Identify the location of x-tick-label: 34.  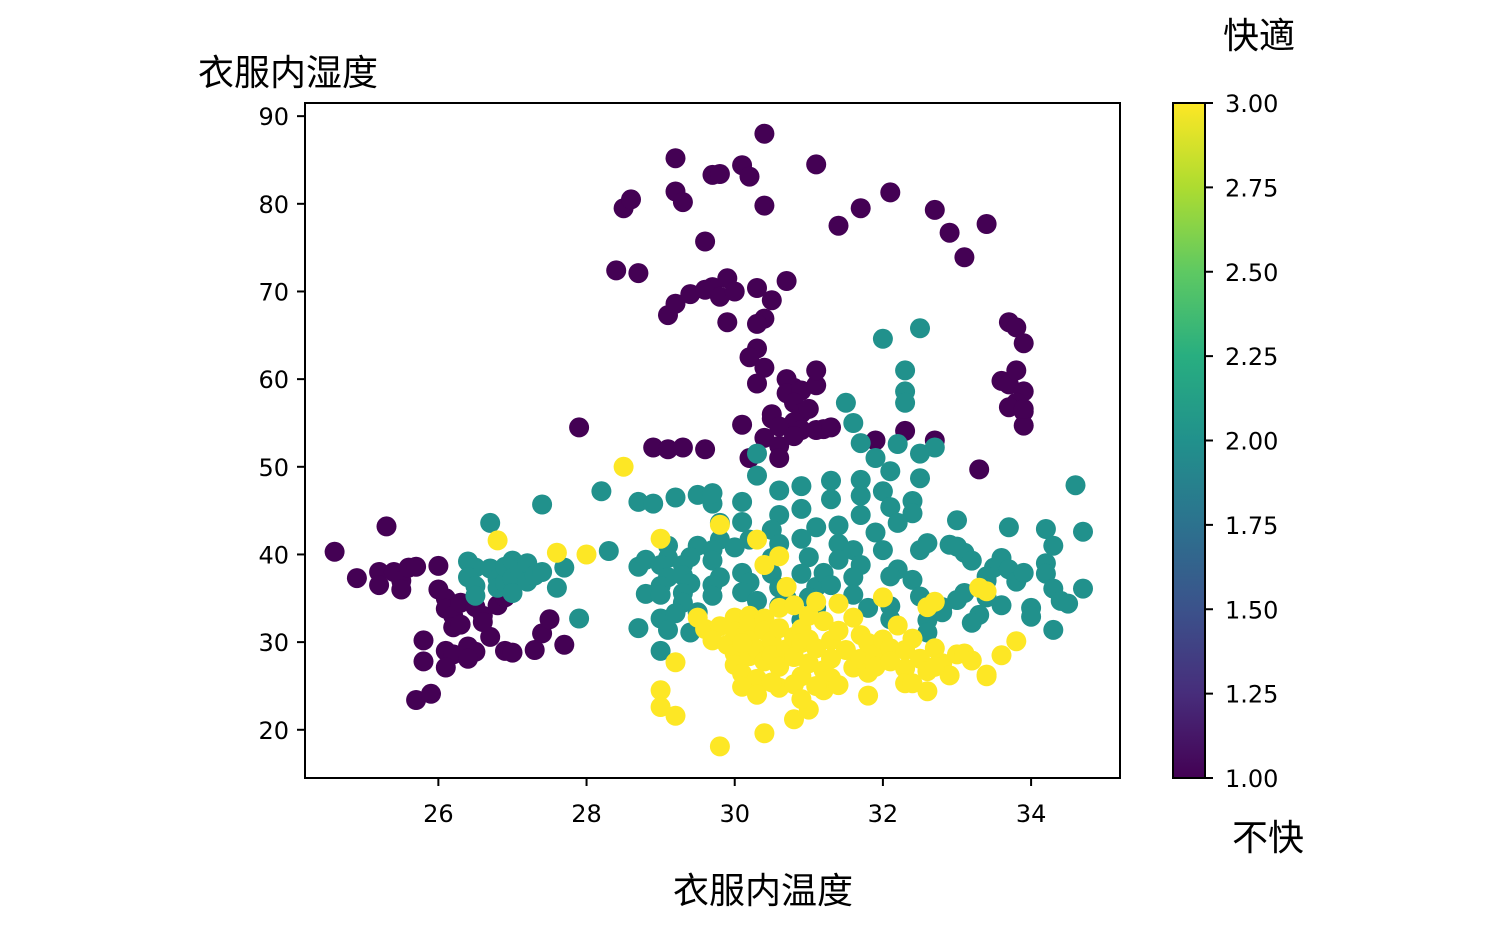
(1031, 814).